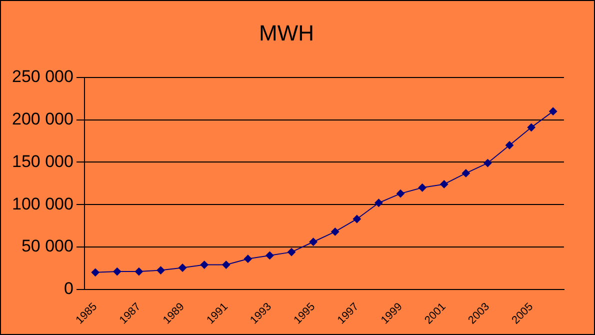 This screenshot has width=595, height=335. I want to click on chart-title: MWH, so click(286, 33).